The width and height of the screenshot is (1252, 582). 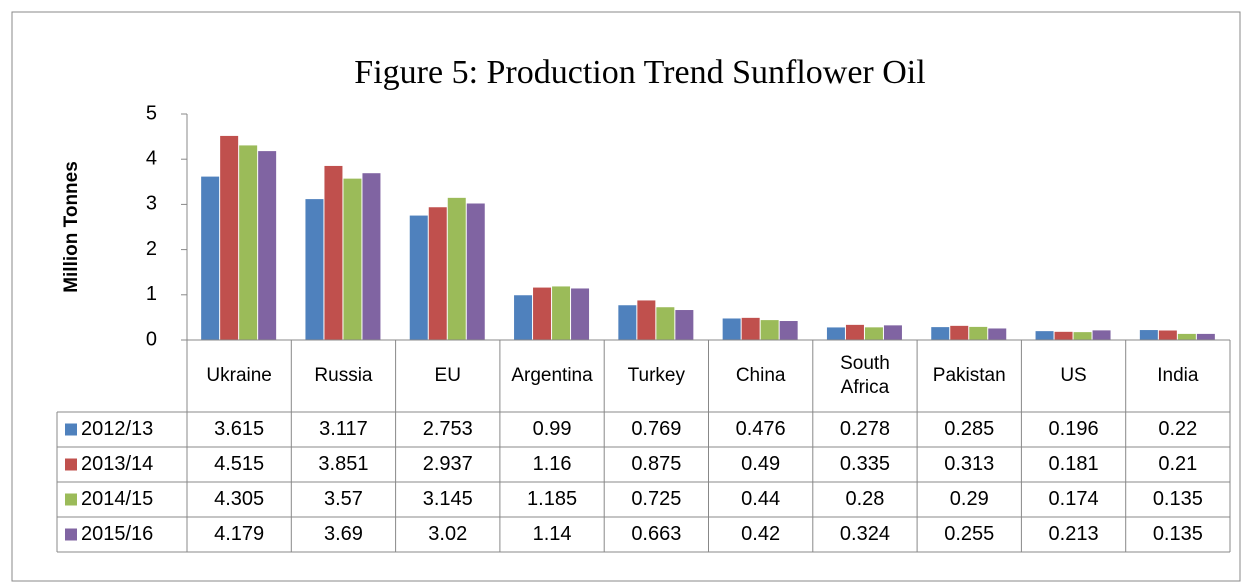 I want to click on table-value: 0.99, so click(x=552, y=429).